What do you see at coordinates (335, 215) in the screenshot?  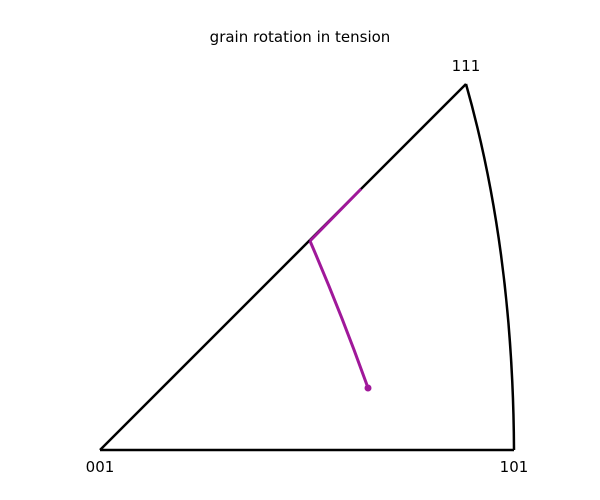 I see `trajectory-along-boundary` at bounding box center [335, 215].